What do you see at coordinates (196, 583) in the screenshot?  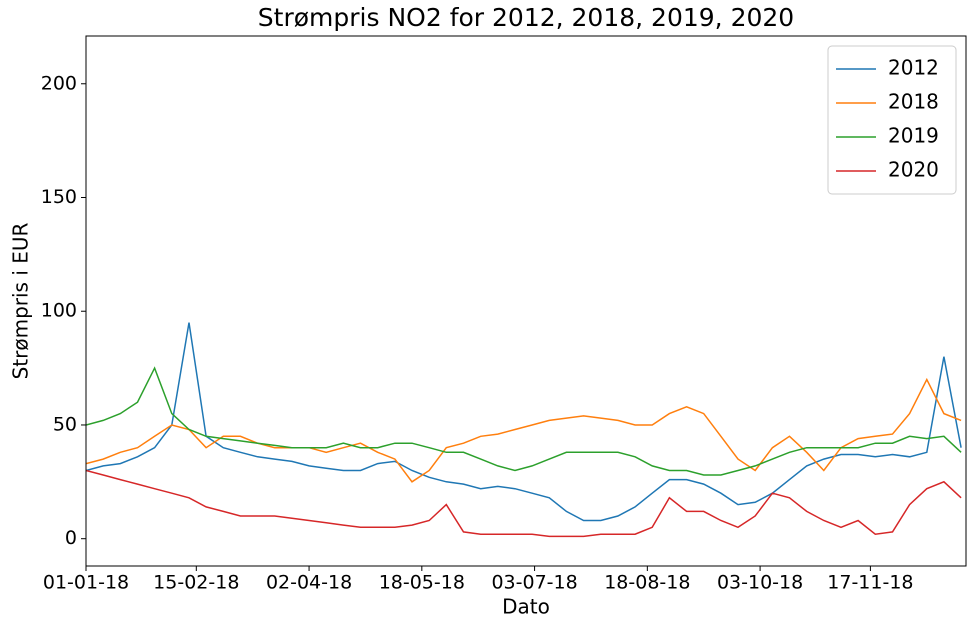 I see `x-tick-label: 15-02-18` at bounding box center [196, 583].